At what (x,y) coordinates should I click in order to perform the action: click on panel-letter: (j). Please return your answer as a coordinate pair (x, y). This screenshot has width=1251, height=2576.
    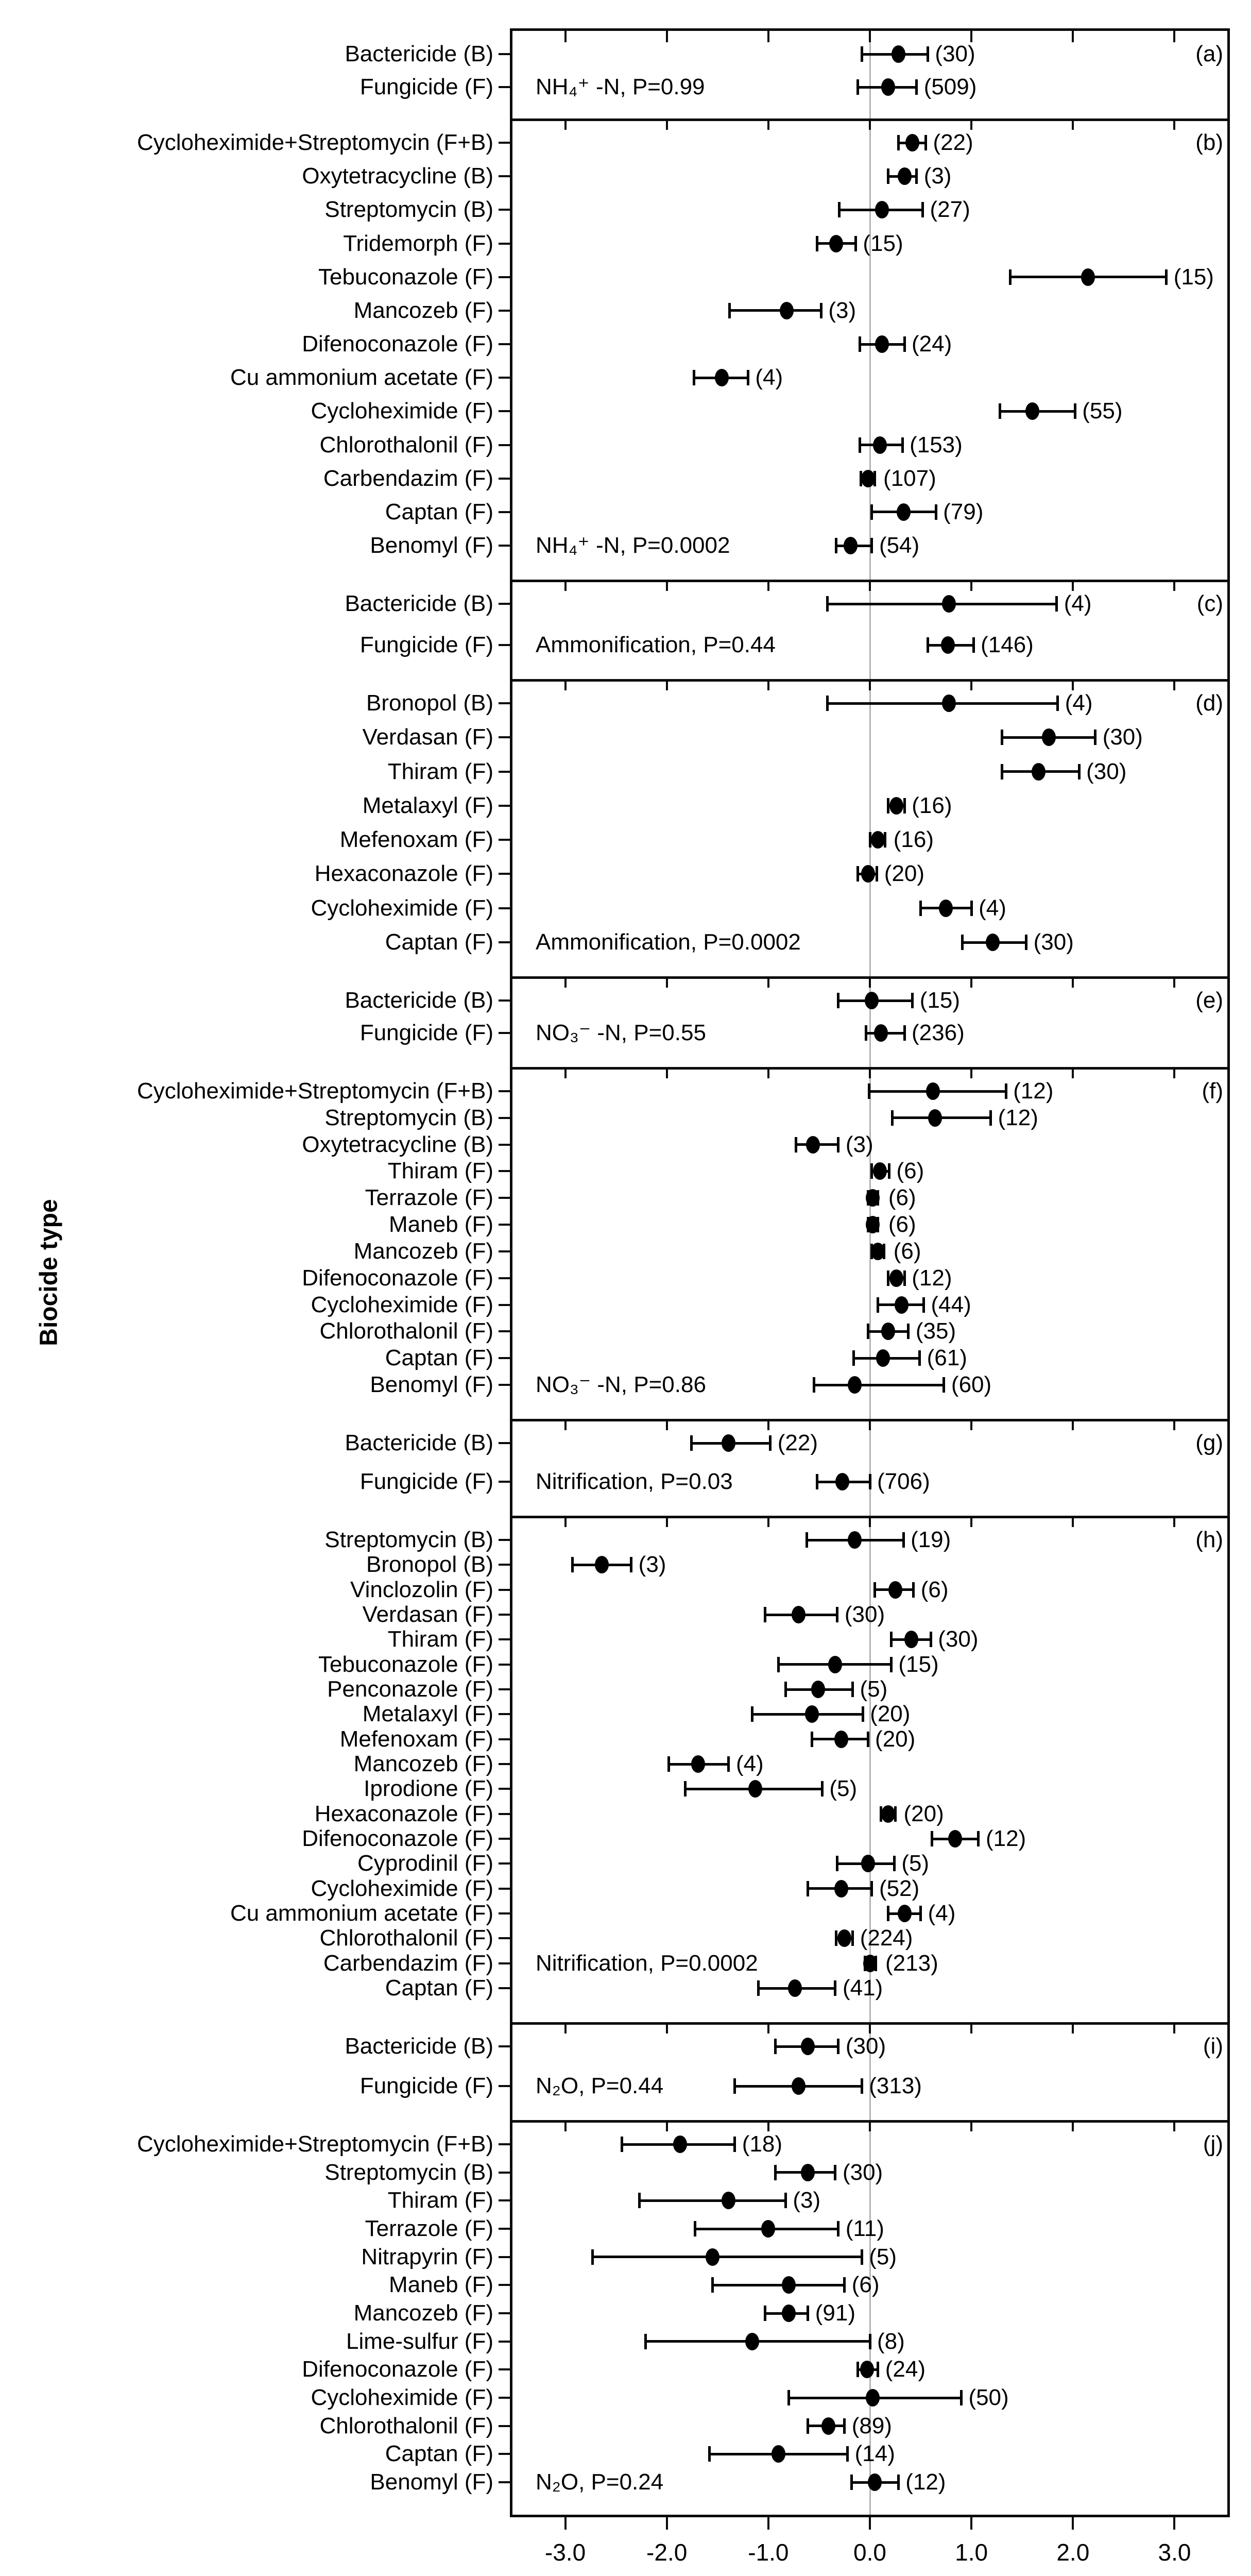
    Looking at the image, I should click on (1213, 2144).